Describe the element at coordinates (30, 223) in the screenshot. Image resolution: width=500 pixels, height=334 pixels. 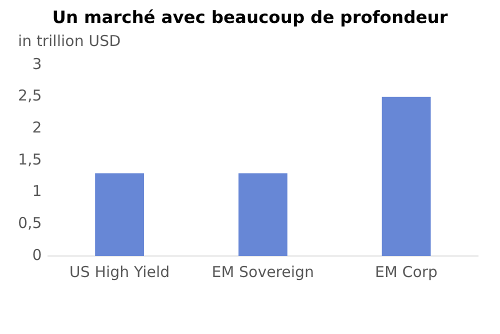
I see `y-tick-label: 0,5` at that location.